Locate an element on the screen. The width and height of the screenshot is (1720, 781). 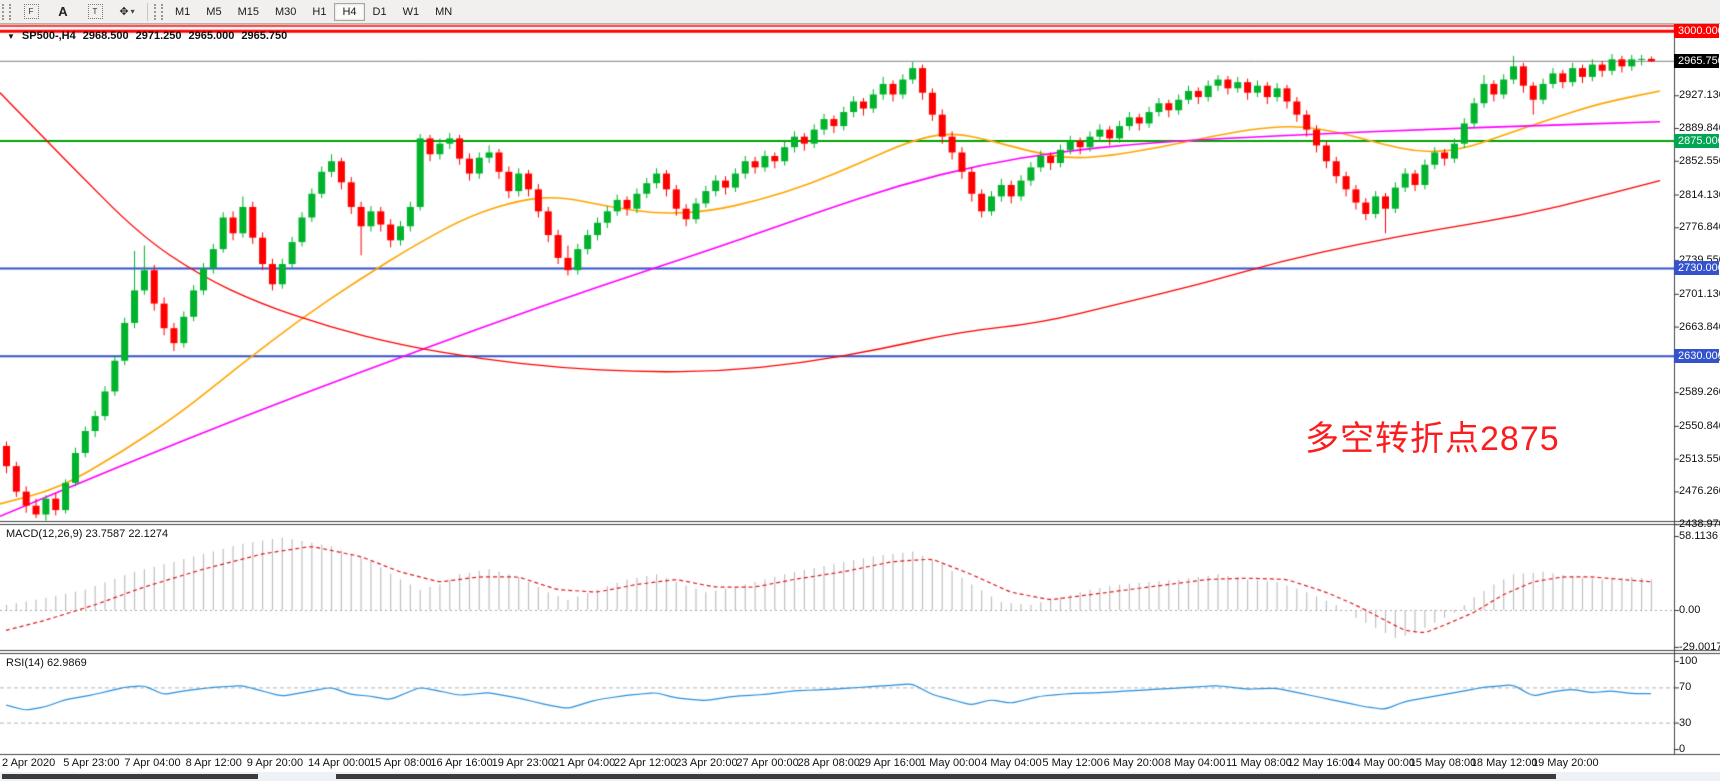
quote-high: 2971.250 is located at coordinates (158, 36).